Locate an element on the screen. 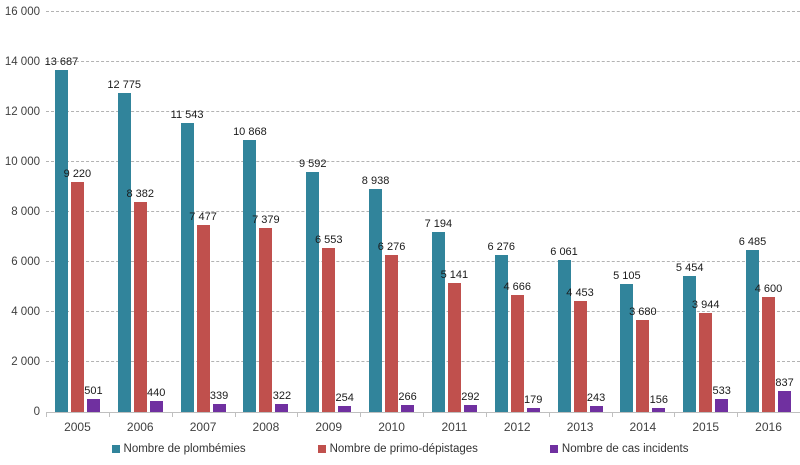  bar-value-label: 11 543 is located at coordinates (187, 115).